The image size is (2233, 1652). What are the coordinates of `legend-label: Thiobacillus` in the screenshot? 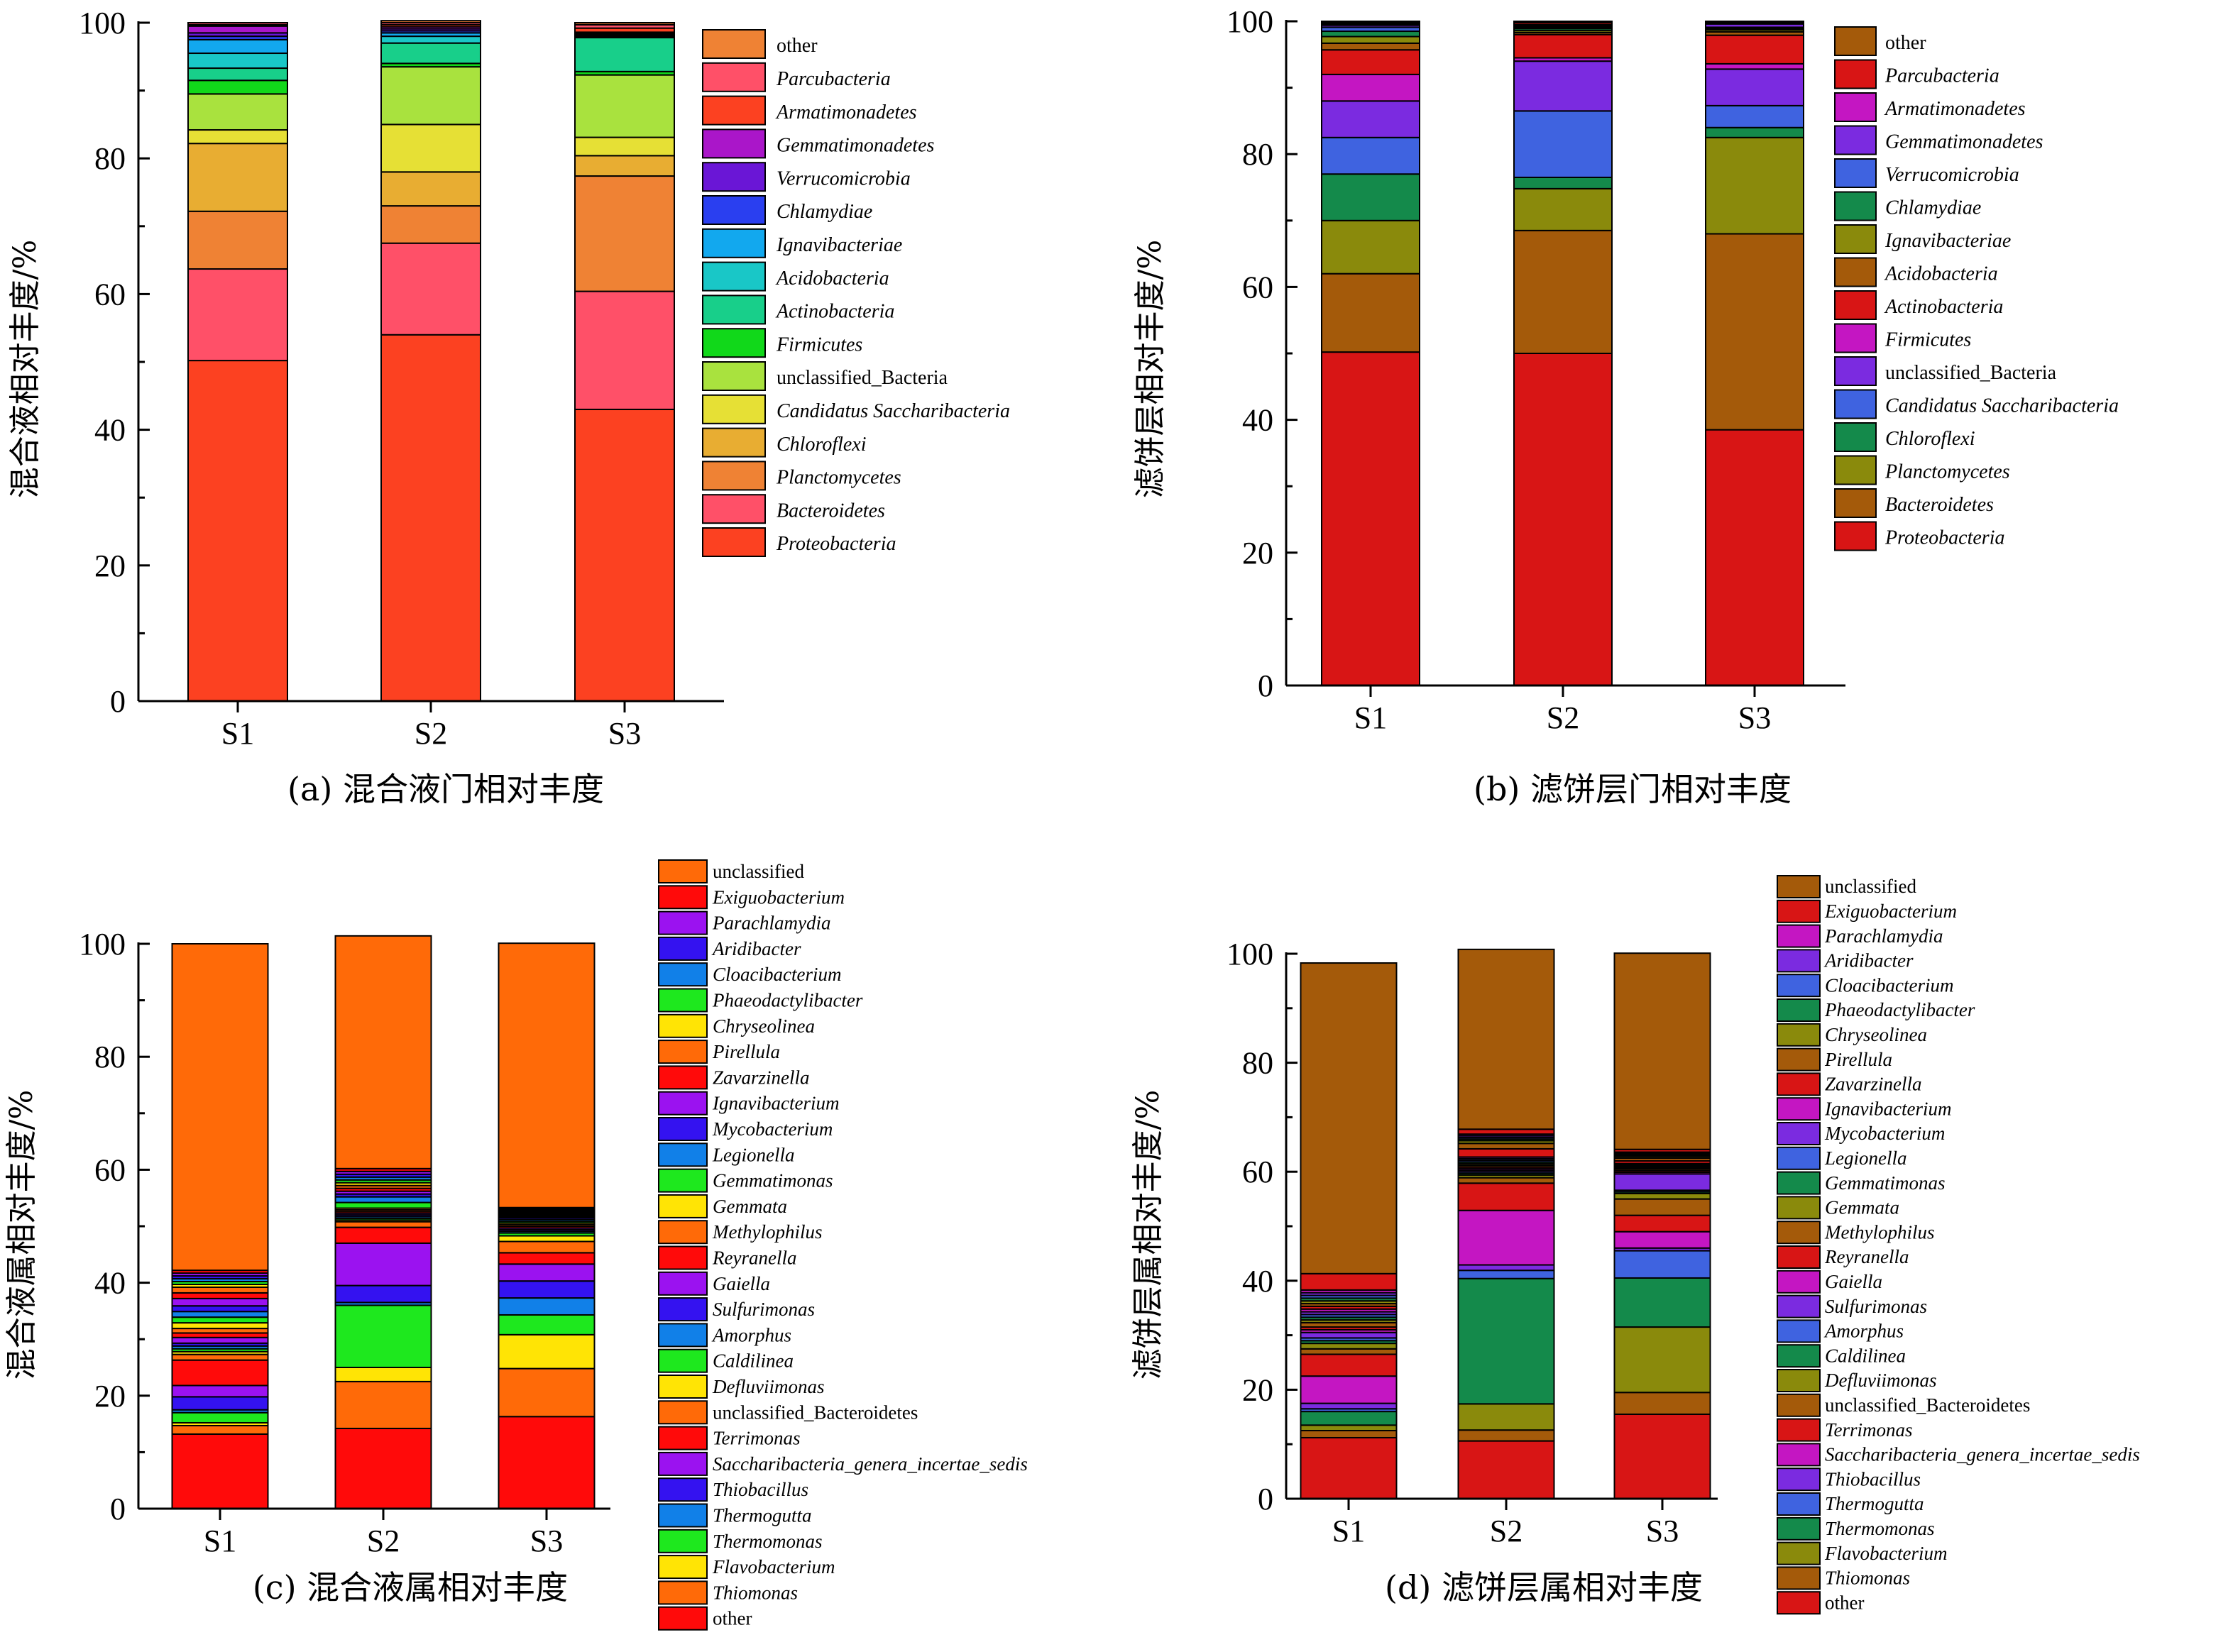 It's located at (760, 1489).